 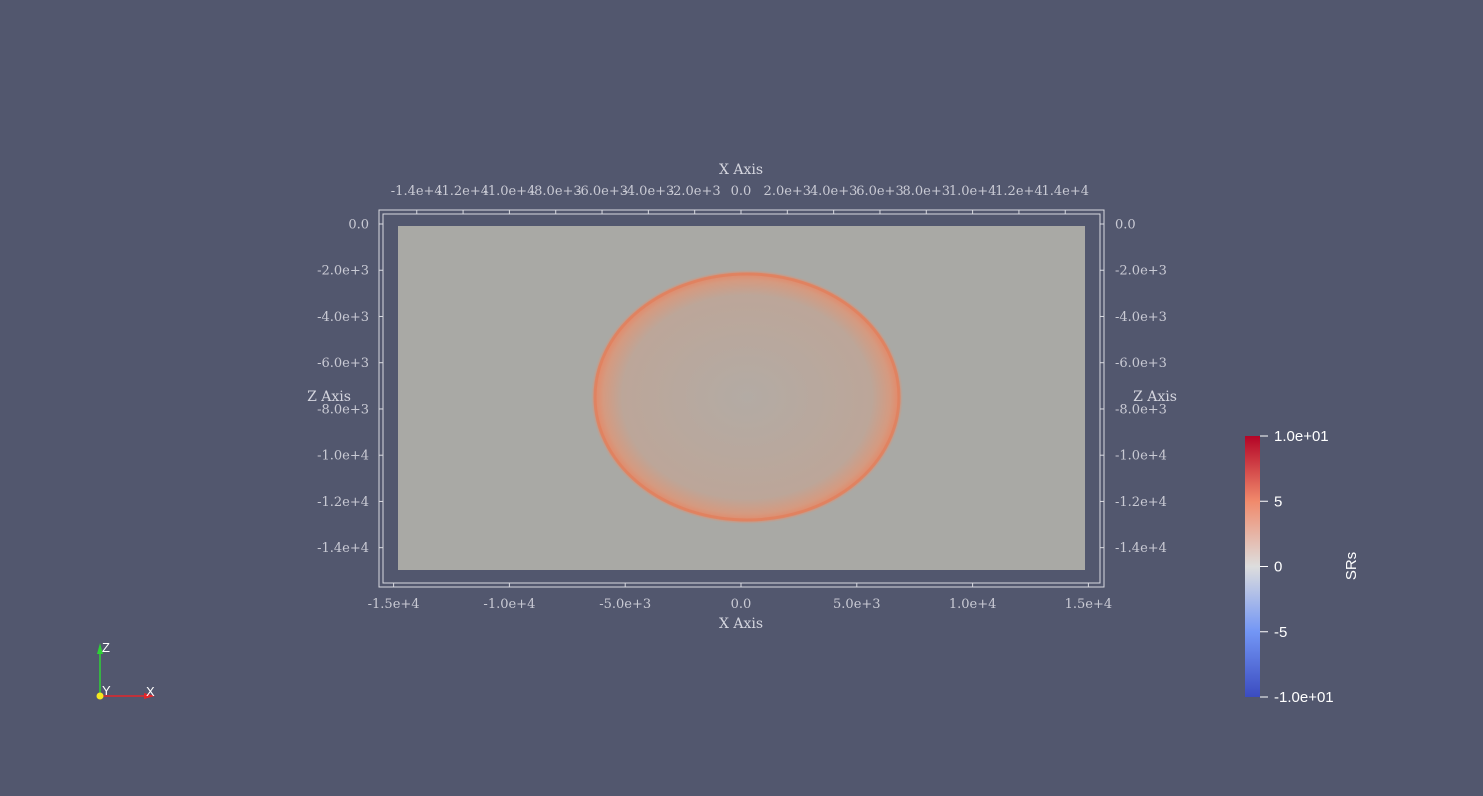 What do you see at coordinates (343, 502) in the screenshot?
I see `z-left-tick-label: -1.2e+4` at bounding box center [343, 502].